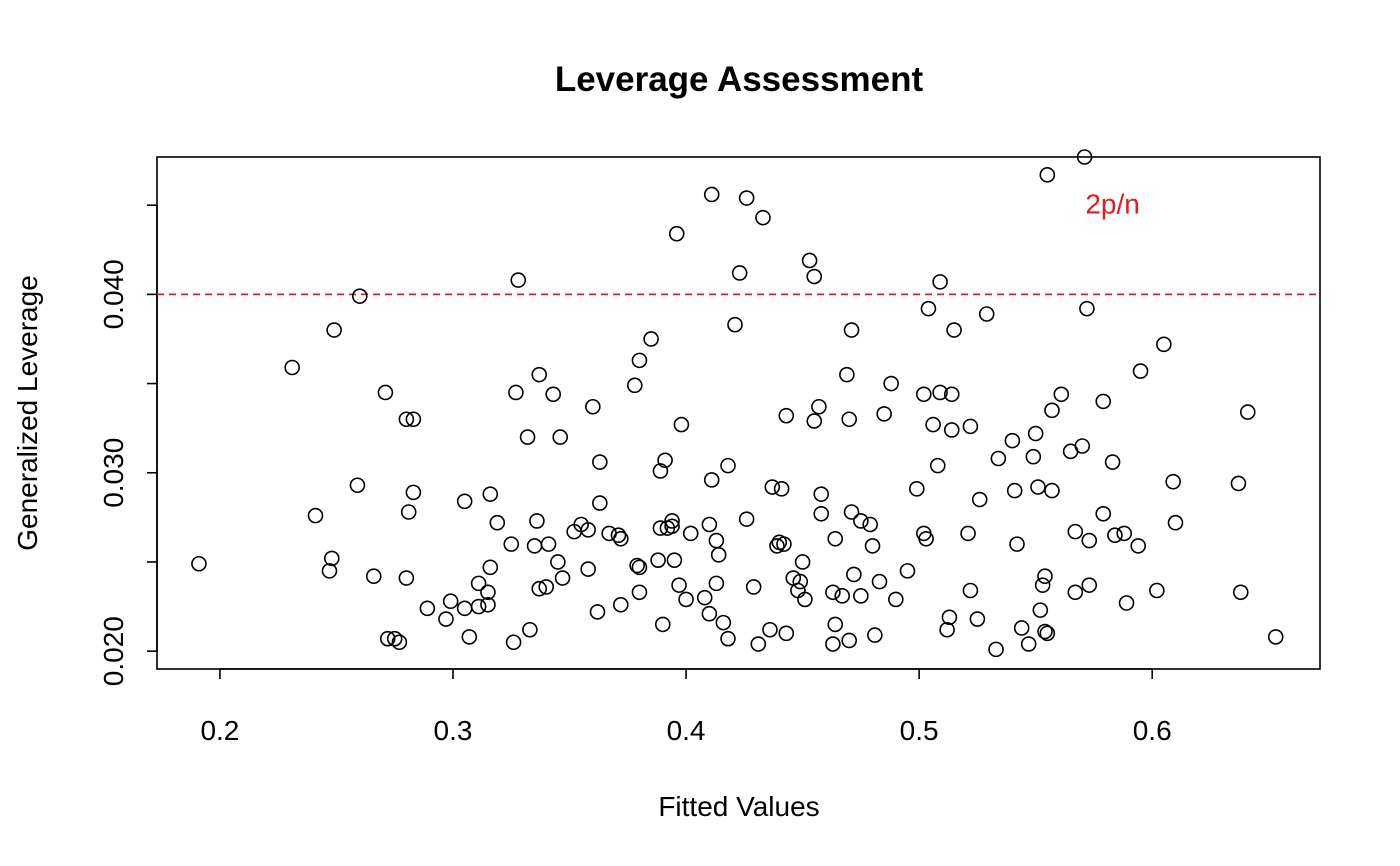 The width and height of the screenshot is (1400, 866). I want to click on y-tick-label: 0.040, so click(113, 294).